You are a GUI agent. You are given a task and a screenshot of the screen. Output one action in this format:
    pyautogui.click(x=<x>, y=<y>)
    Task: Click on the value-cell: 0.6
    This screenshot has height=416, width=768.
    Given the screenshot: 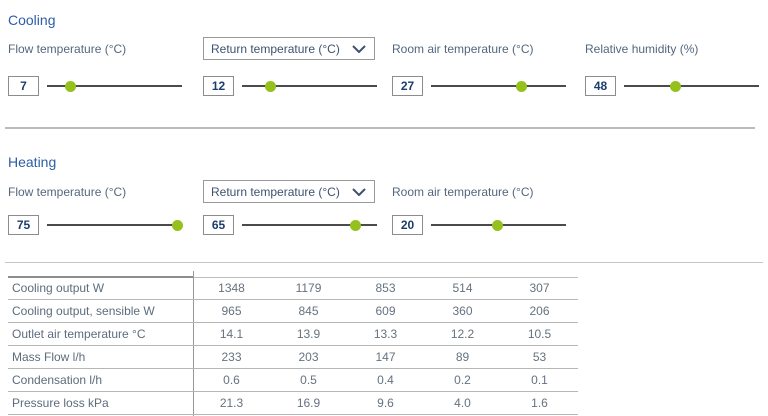 What is the action you would take?
    pyautogui.click(x=231, y=380)
    